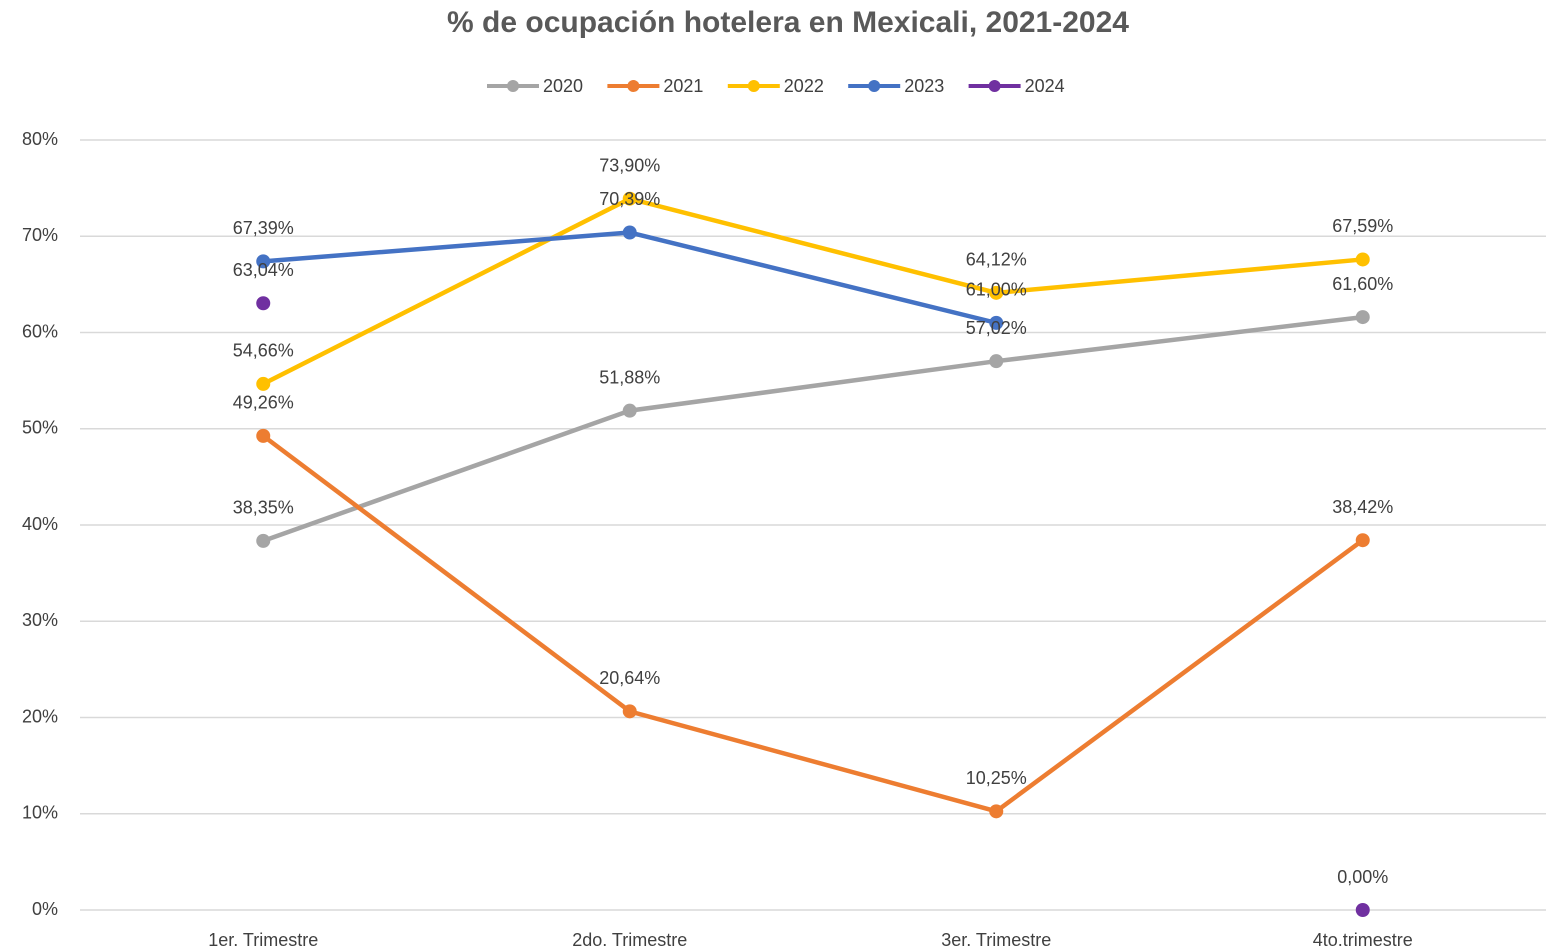 The image size is (1552, 952). What do you see at coordinates (263, 940) in the screenshot?
I see `x-tick-label: 1er. Trimestre` at bounding box center [263, 940].